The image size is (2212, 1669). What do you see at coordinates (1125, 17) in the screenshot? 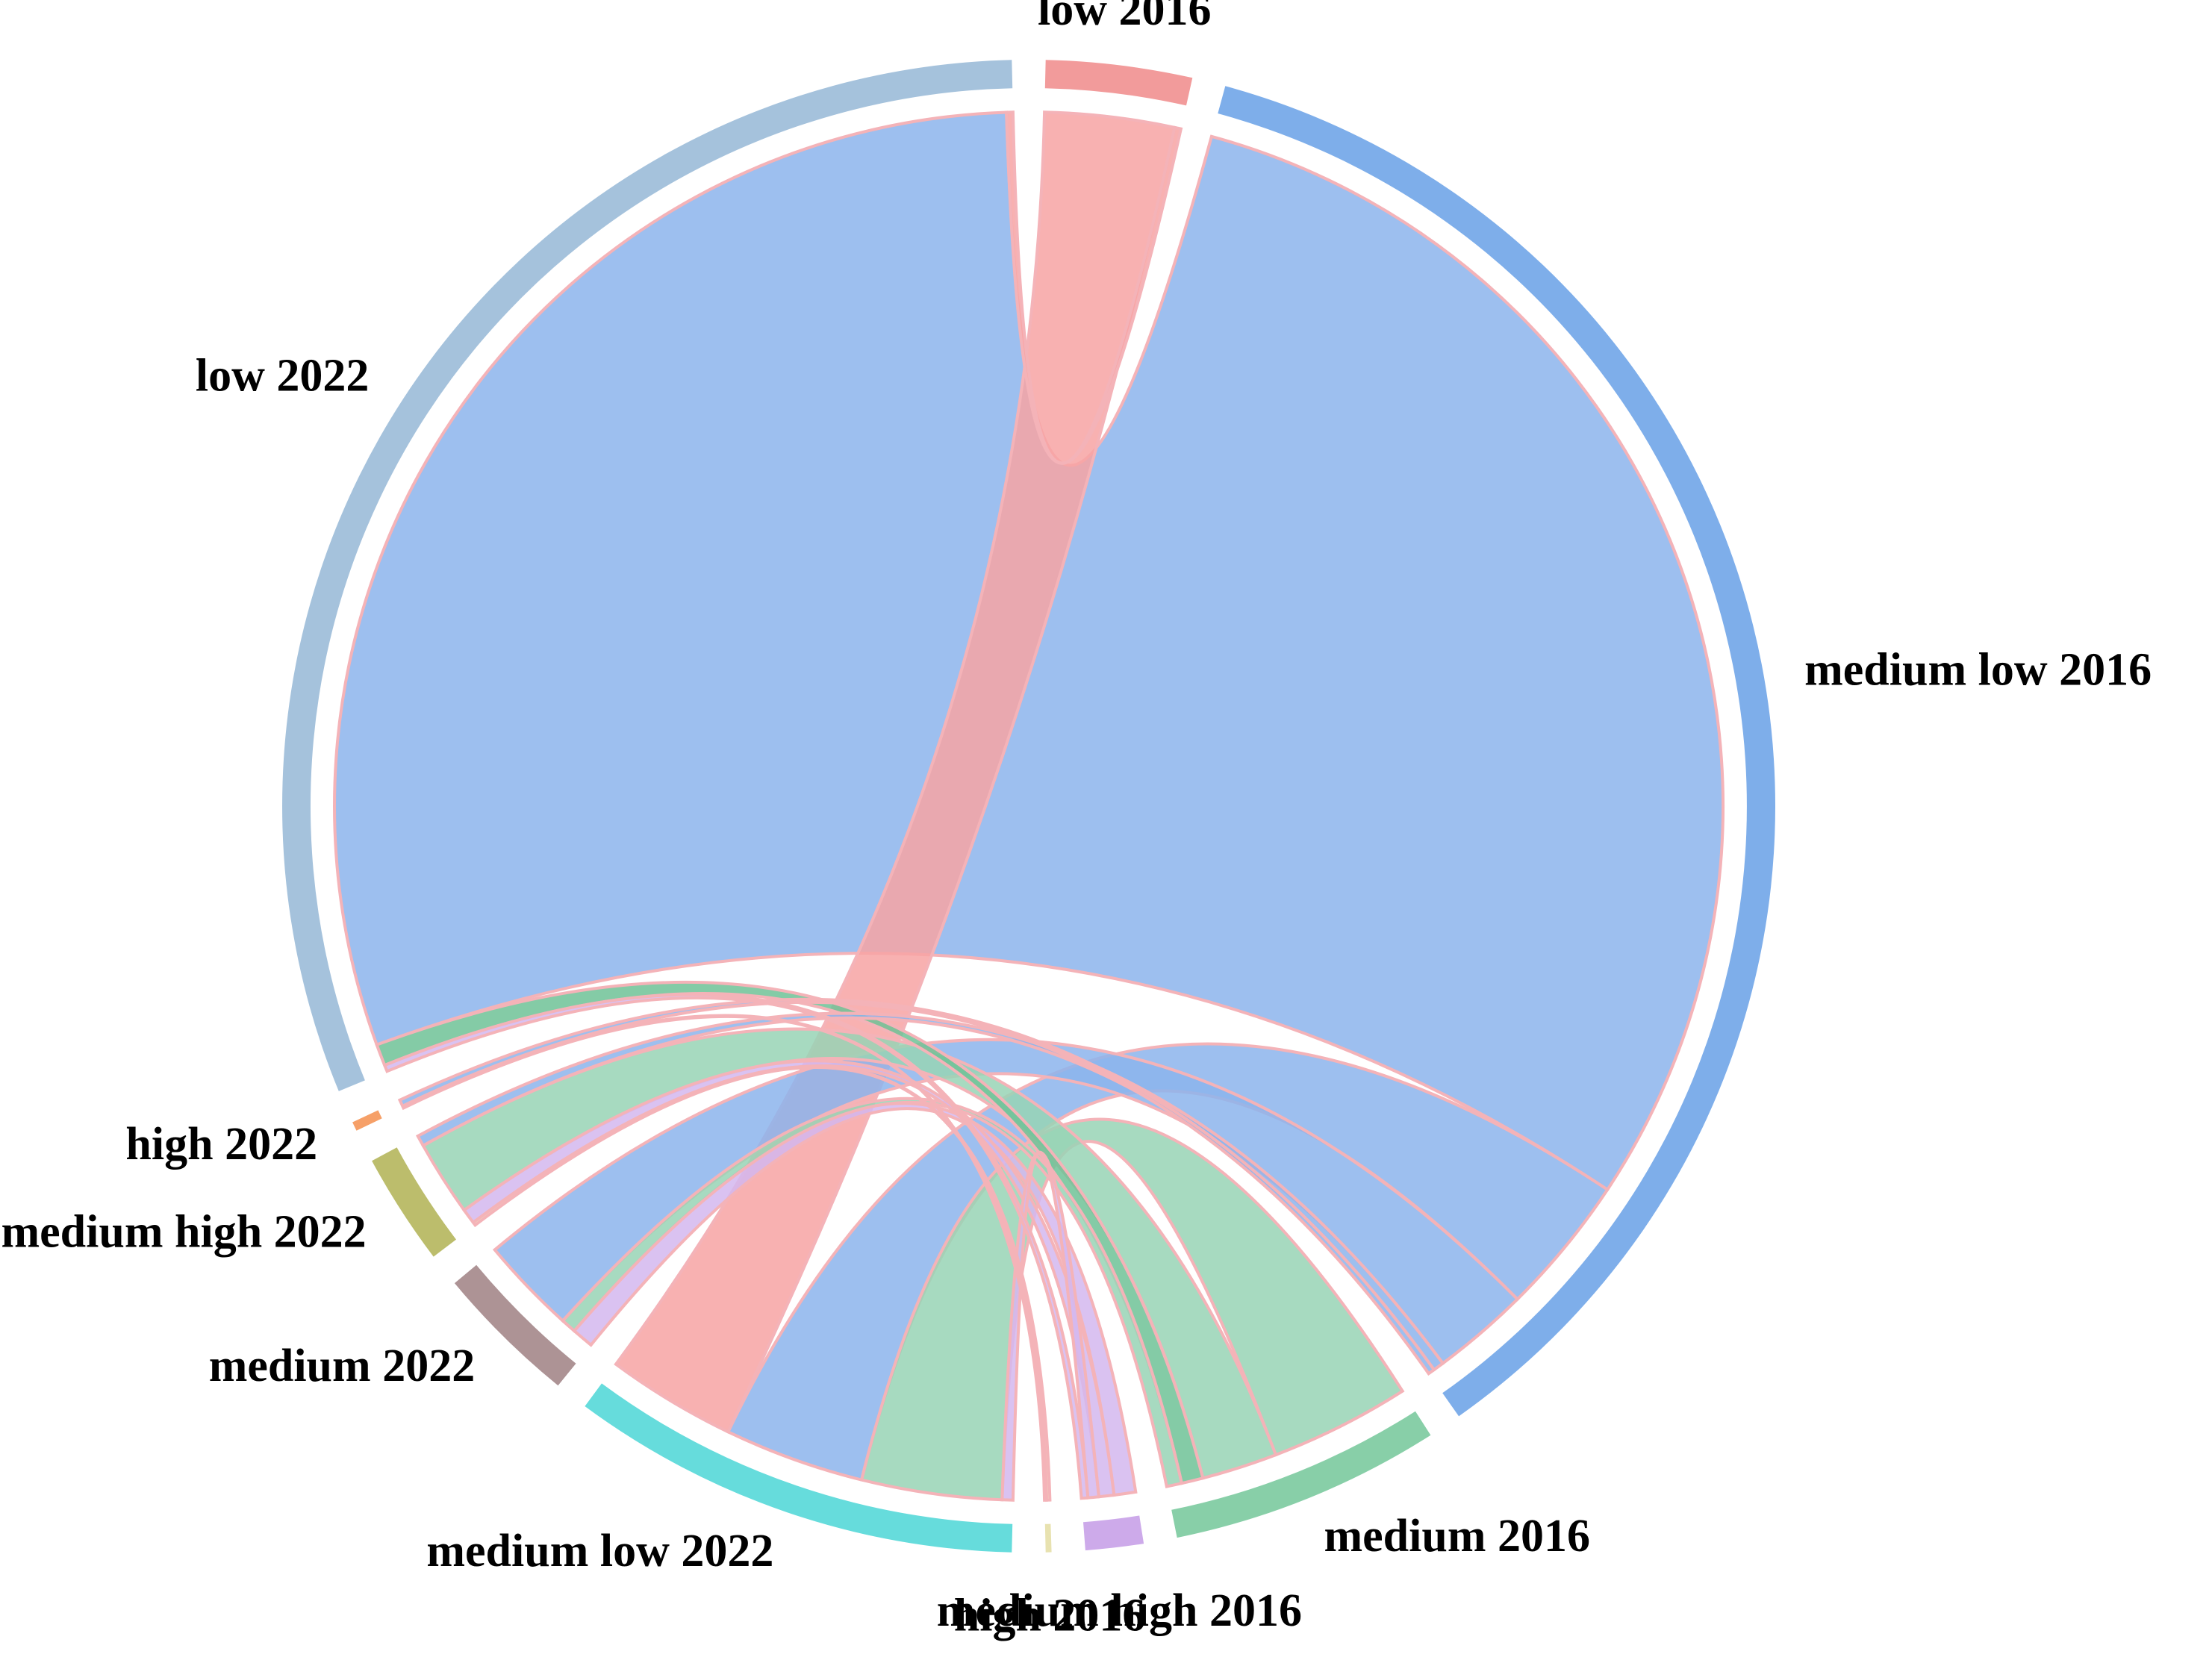
I see `label-low-2016: low 2016` at bounding box center [1125, 17].